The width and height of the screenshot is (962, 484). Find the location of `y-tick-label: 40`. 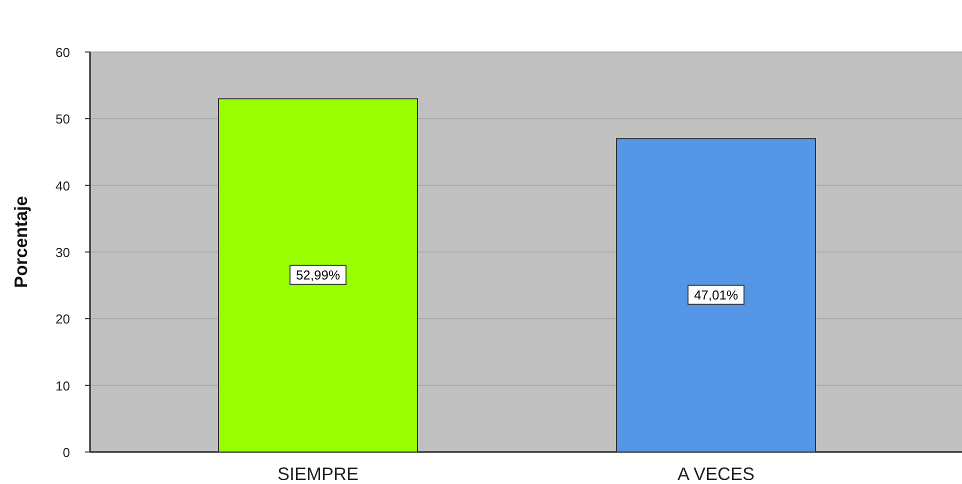

y-tick-label: 40 is located at coordinates (63, 186).